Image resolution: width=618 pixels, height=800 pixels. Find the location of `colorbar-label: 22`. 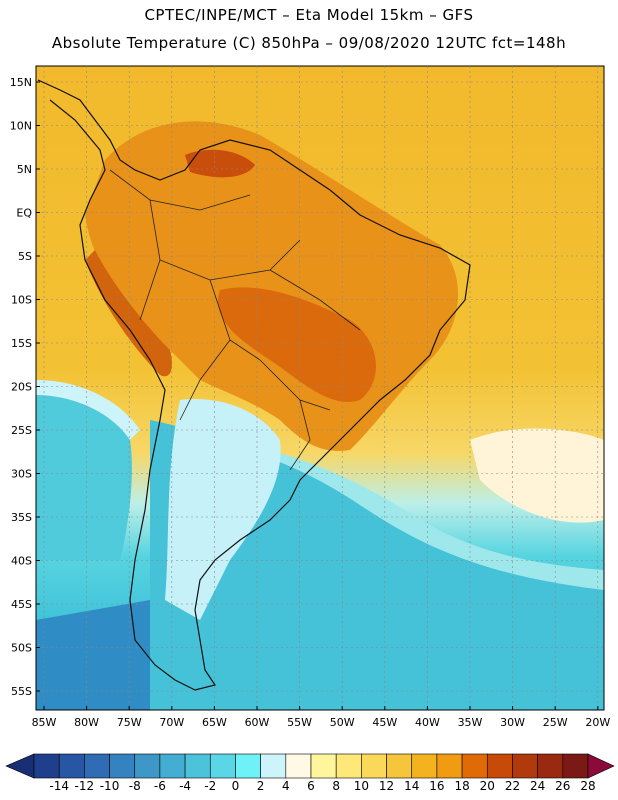

colorbar-label: 22 is located at coordinates (512, 786).